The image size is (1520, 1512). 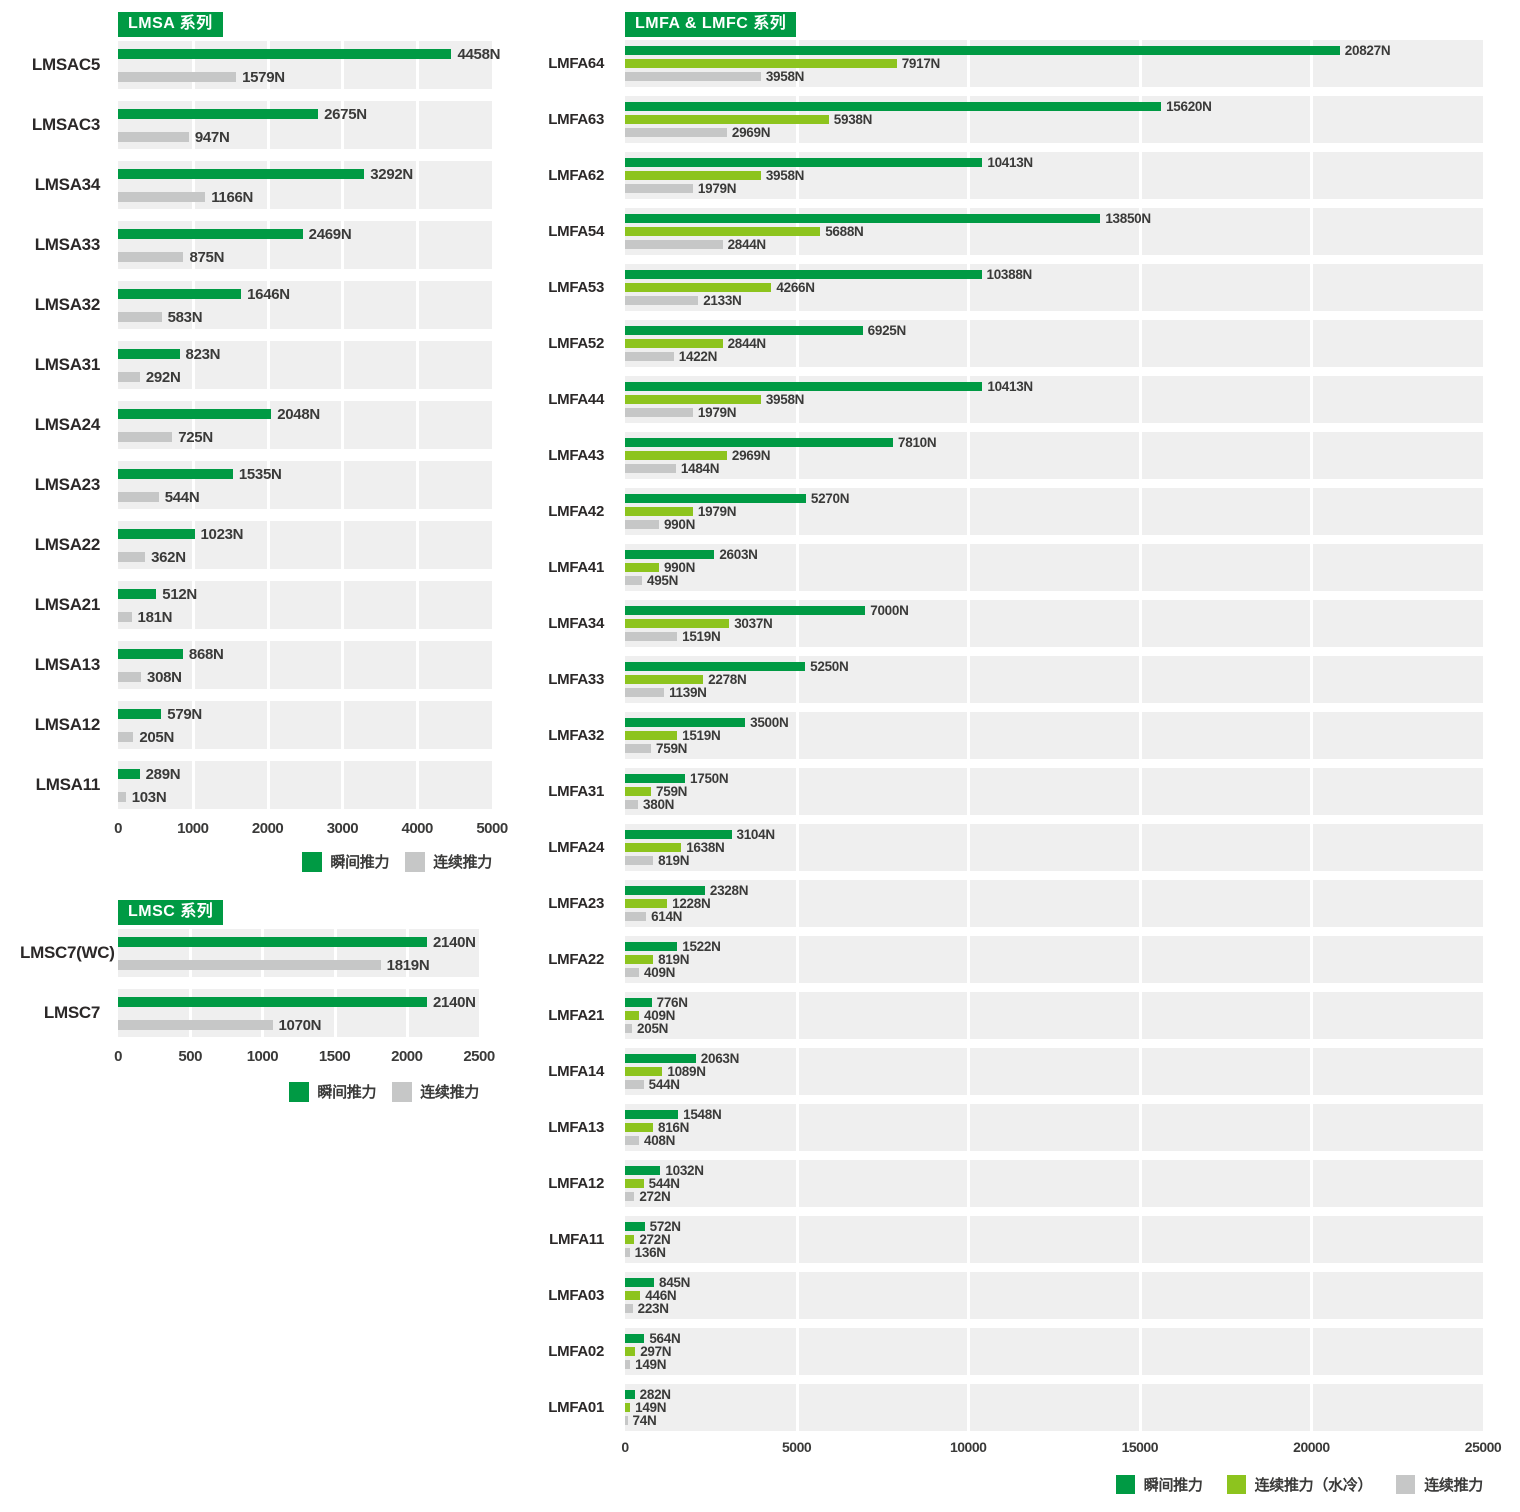 I want to click on plot-band: 1535N 544N, so click(x=305, y=485).